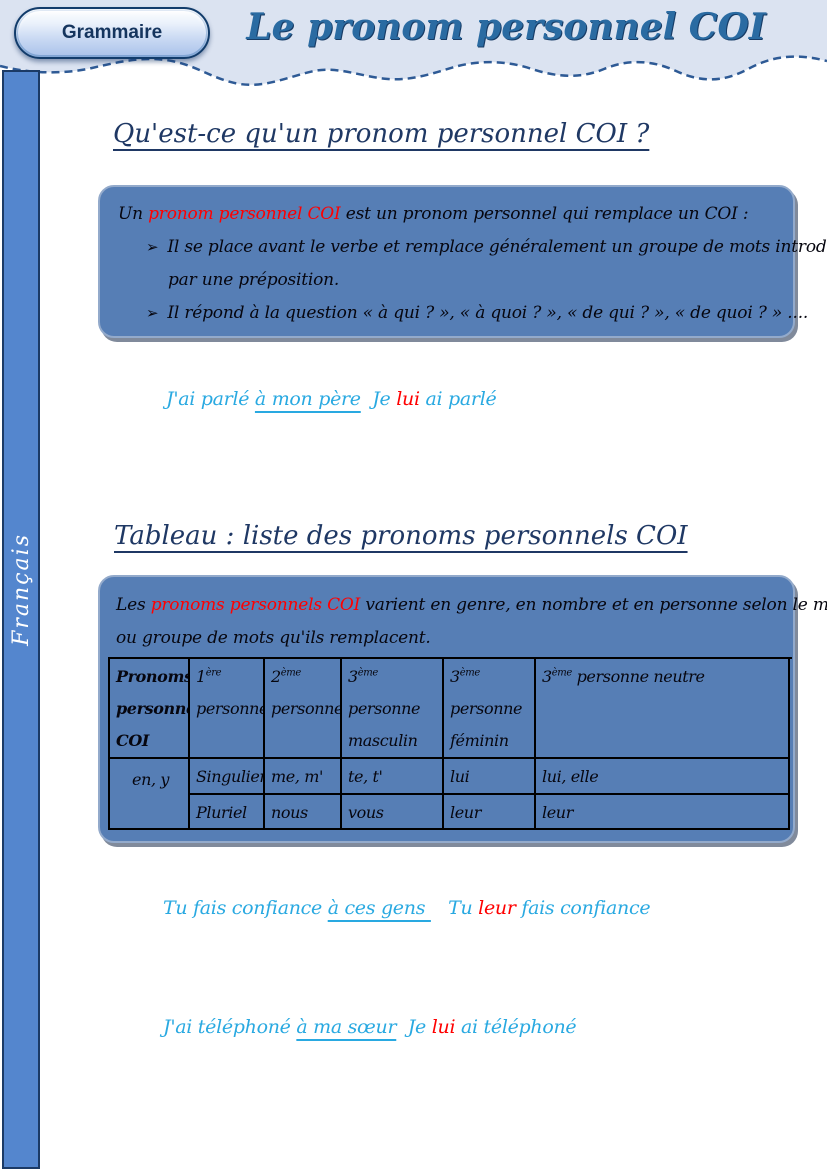  I want to click on table-header-3e-neutre: 3ème personne neutre, so click(663, 709).